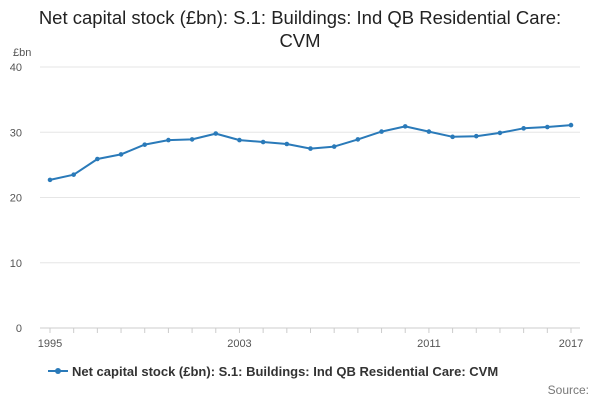 This screenshot has width=600, height=400. I want to click on x-tick-label: 1995, so click(50, 344).